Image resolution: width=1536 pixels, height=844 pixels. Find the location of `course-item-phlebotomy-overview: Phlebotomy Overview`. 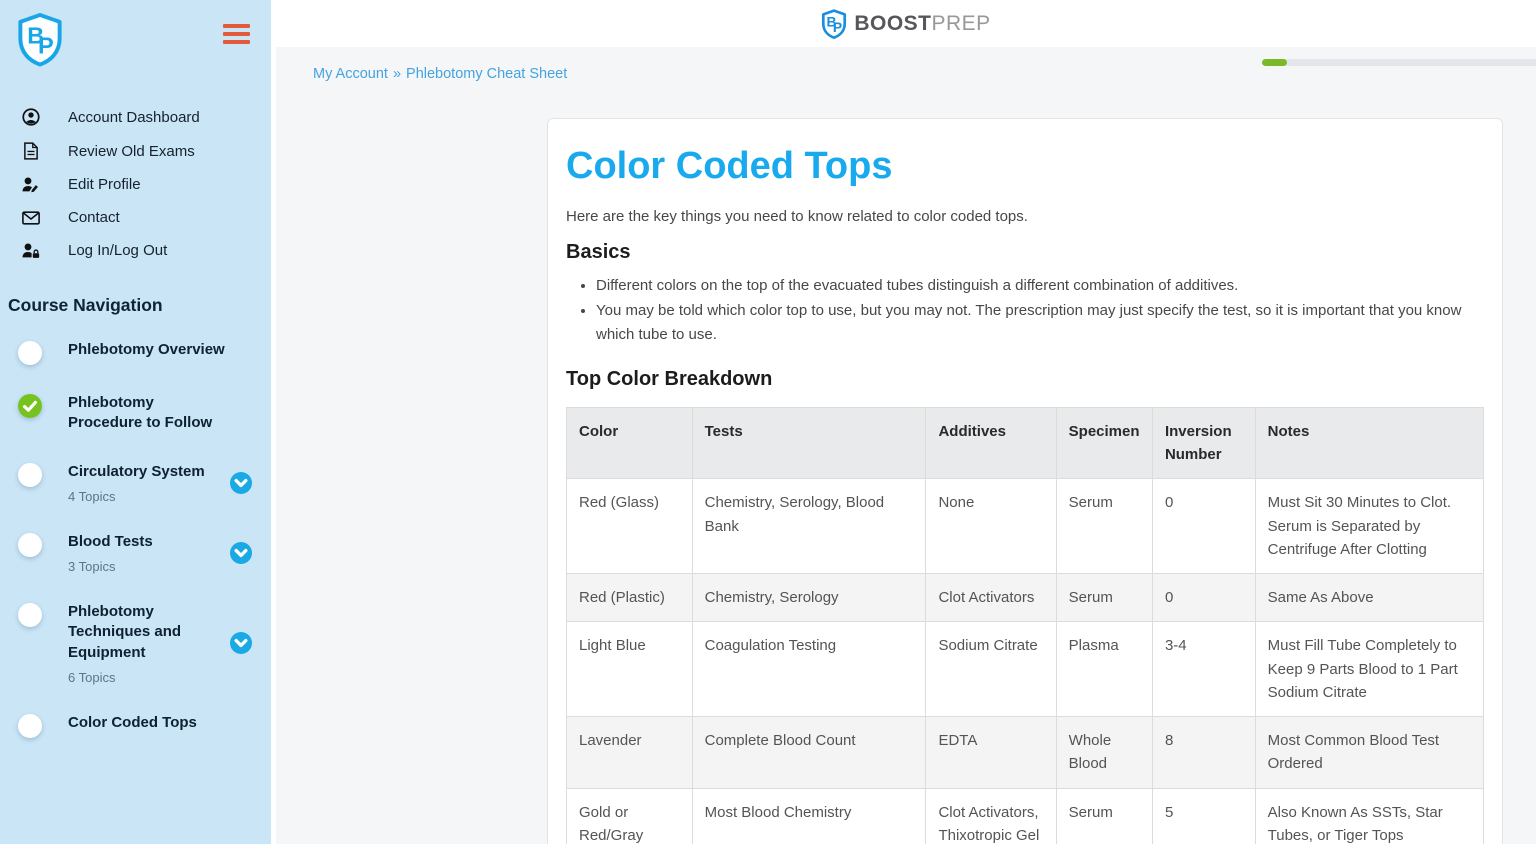

course-item-phlebotomy-overview: Phlebotomy Overview is located at coordinates (138, 352).